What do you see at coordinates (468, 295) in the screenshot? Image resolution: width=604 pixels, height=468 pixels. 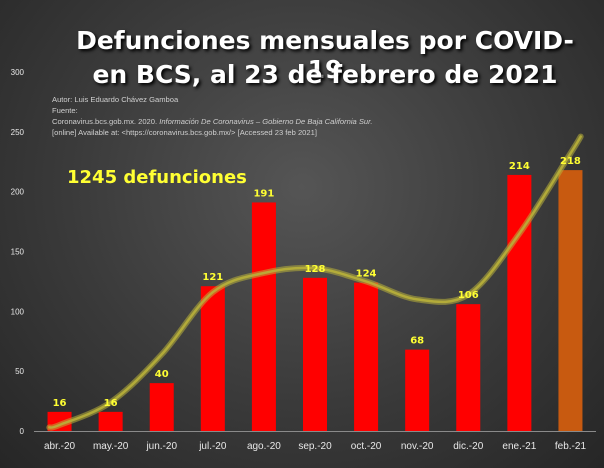 I see `data-label: 106` at bounding box center [468, 295].